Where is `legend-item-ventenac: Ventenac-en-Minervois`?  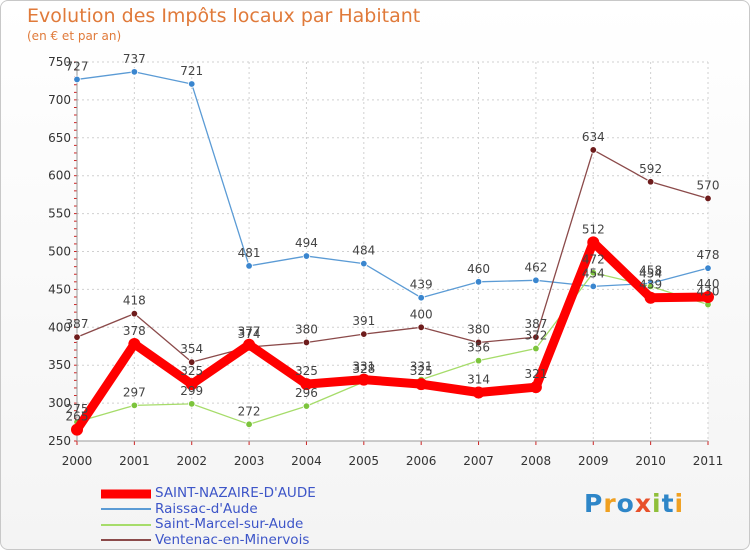 legend-item-ventenac: Ventenac-en-Minervois is located at coordinates (251, 540).